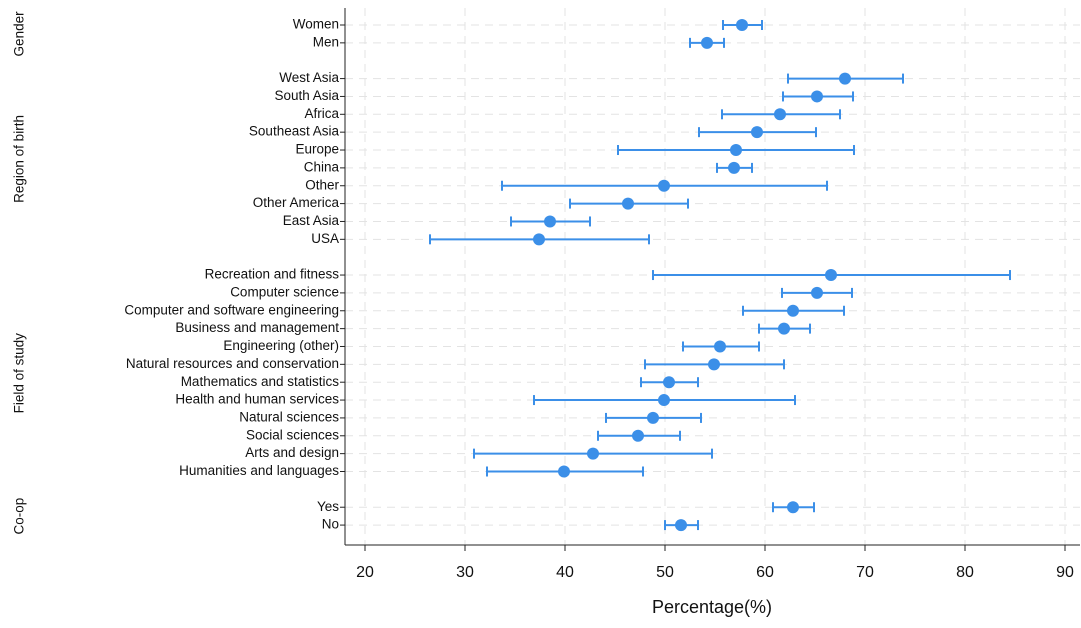 The width and height of the screenshot is (1081, 628). What do you see at coordinates (260, 381) in the screenshot?
I see `y-tick-label: Mathematics and statistics` at bounding box center [260, 381].